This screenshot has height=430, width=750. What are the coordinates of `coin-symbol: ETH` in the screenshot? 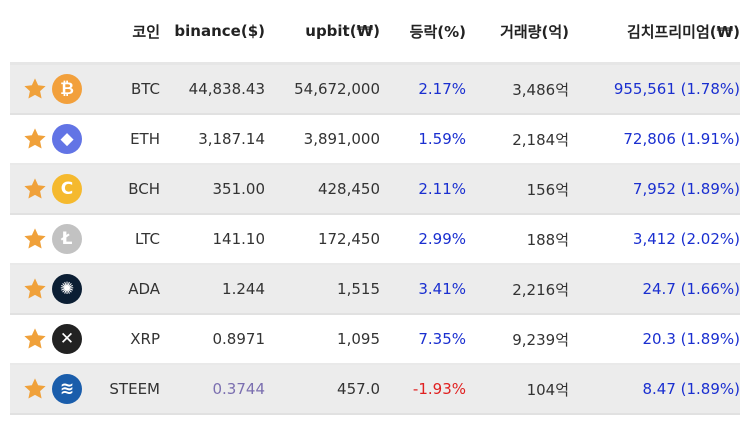 It's located at (128, 139).